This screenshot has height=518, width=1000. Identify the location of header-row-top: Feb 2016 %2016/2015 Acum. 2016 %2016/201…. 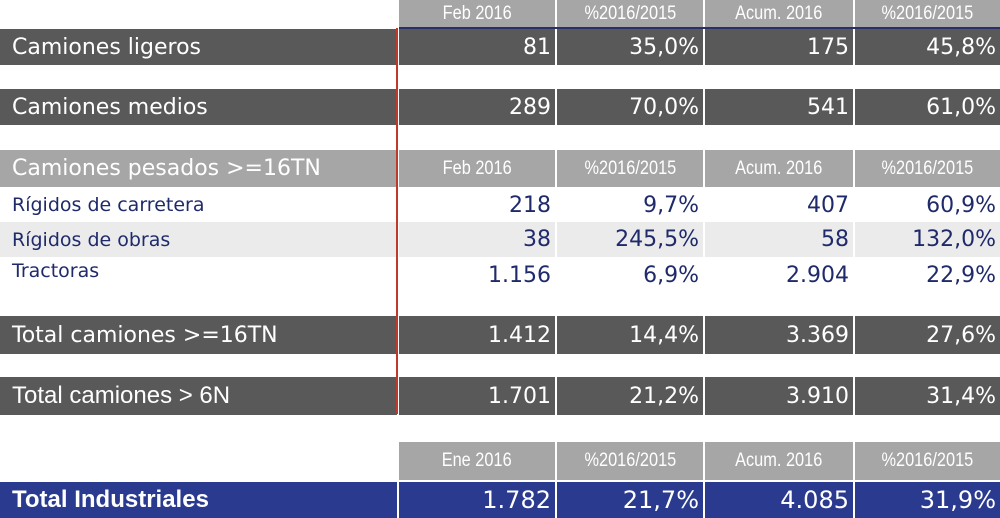
(500, 13).